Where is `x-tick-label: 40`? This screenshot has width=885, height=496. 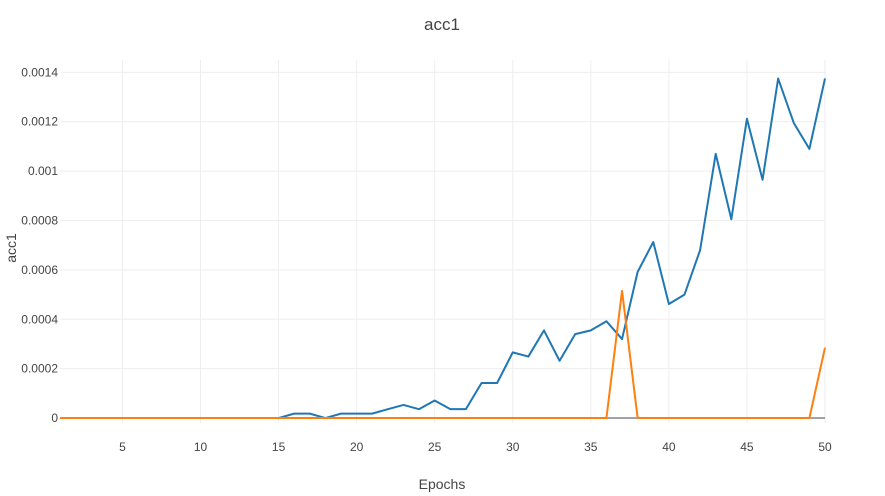
x-tick-label: 40 is located at coordinates (669, 447).